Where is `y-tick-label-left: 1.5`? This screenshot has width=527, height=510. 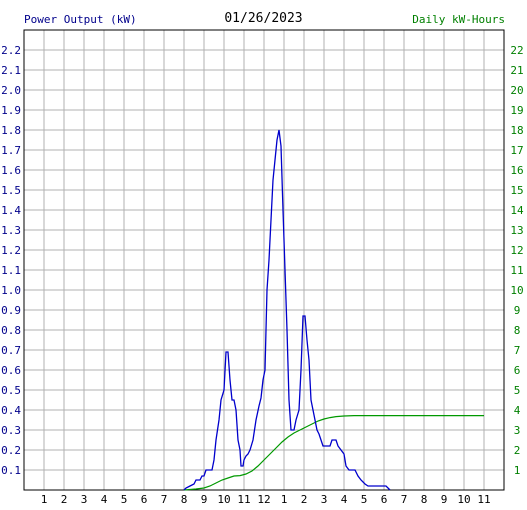 y-tick-label-left: 1.5 is located at coordinates (11, 190).